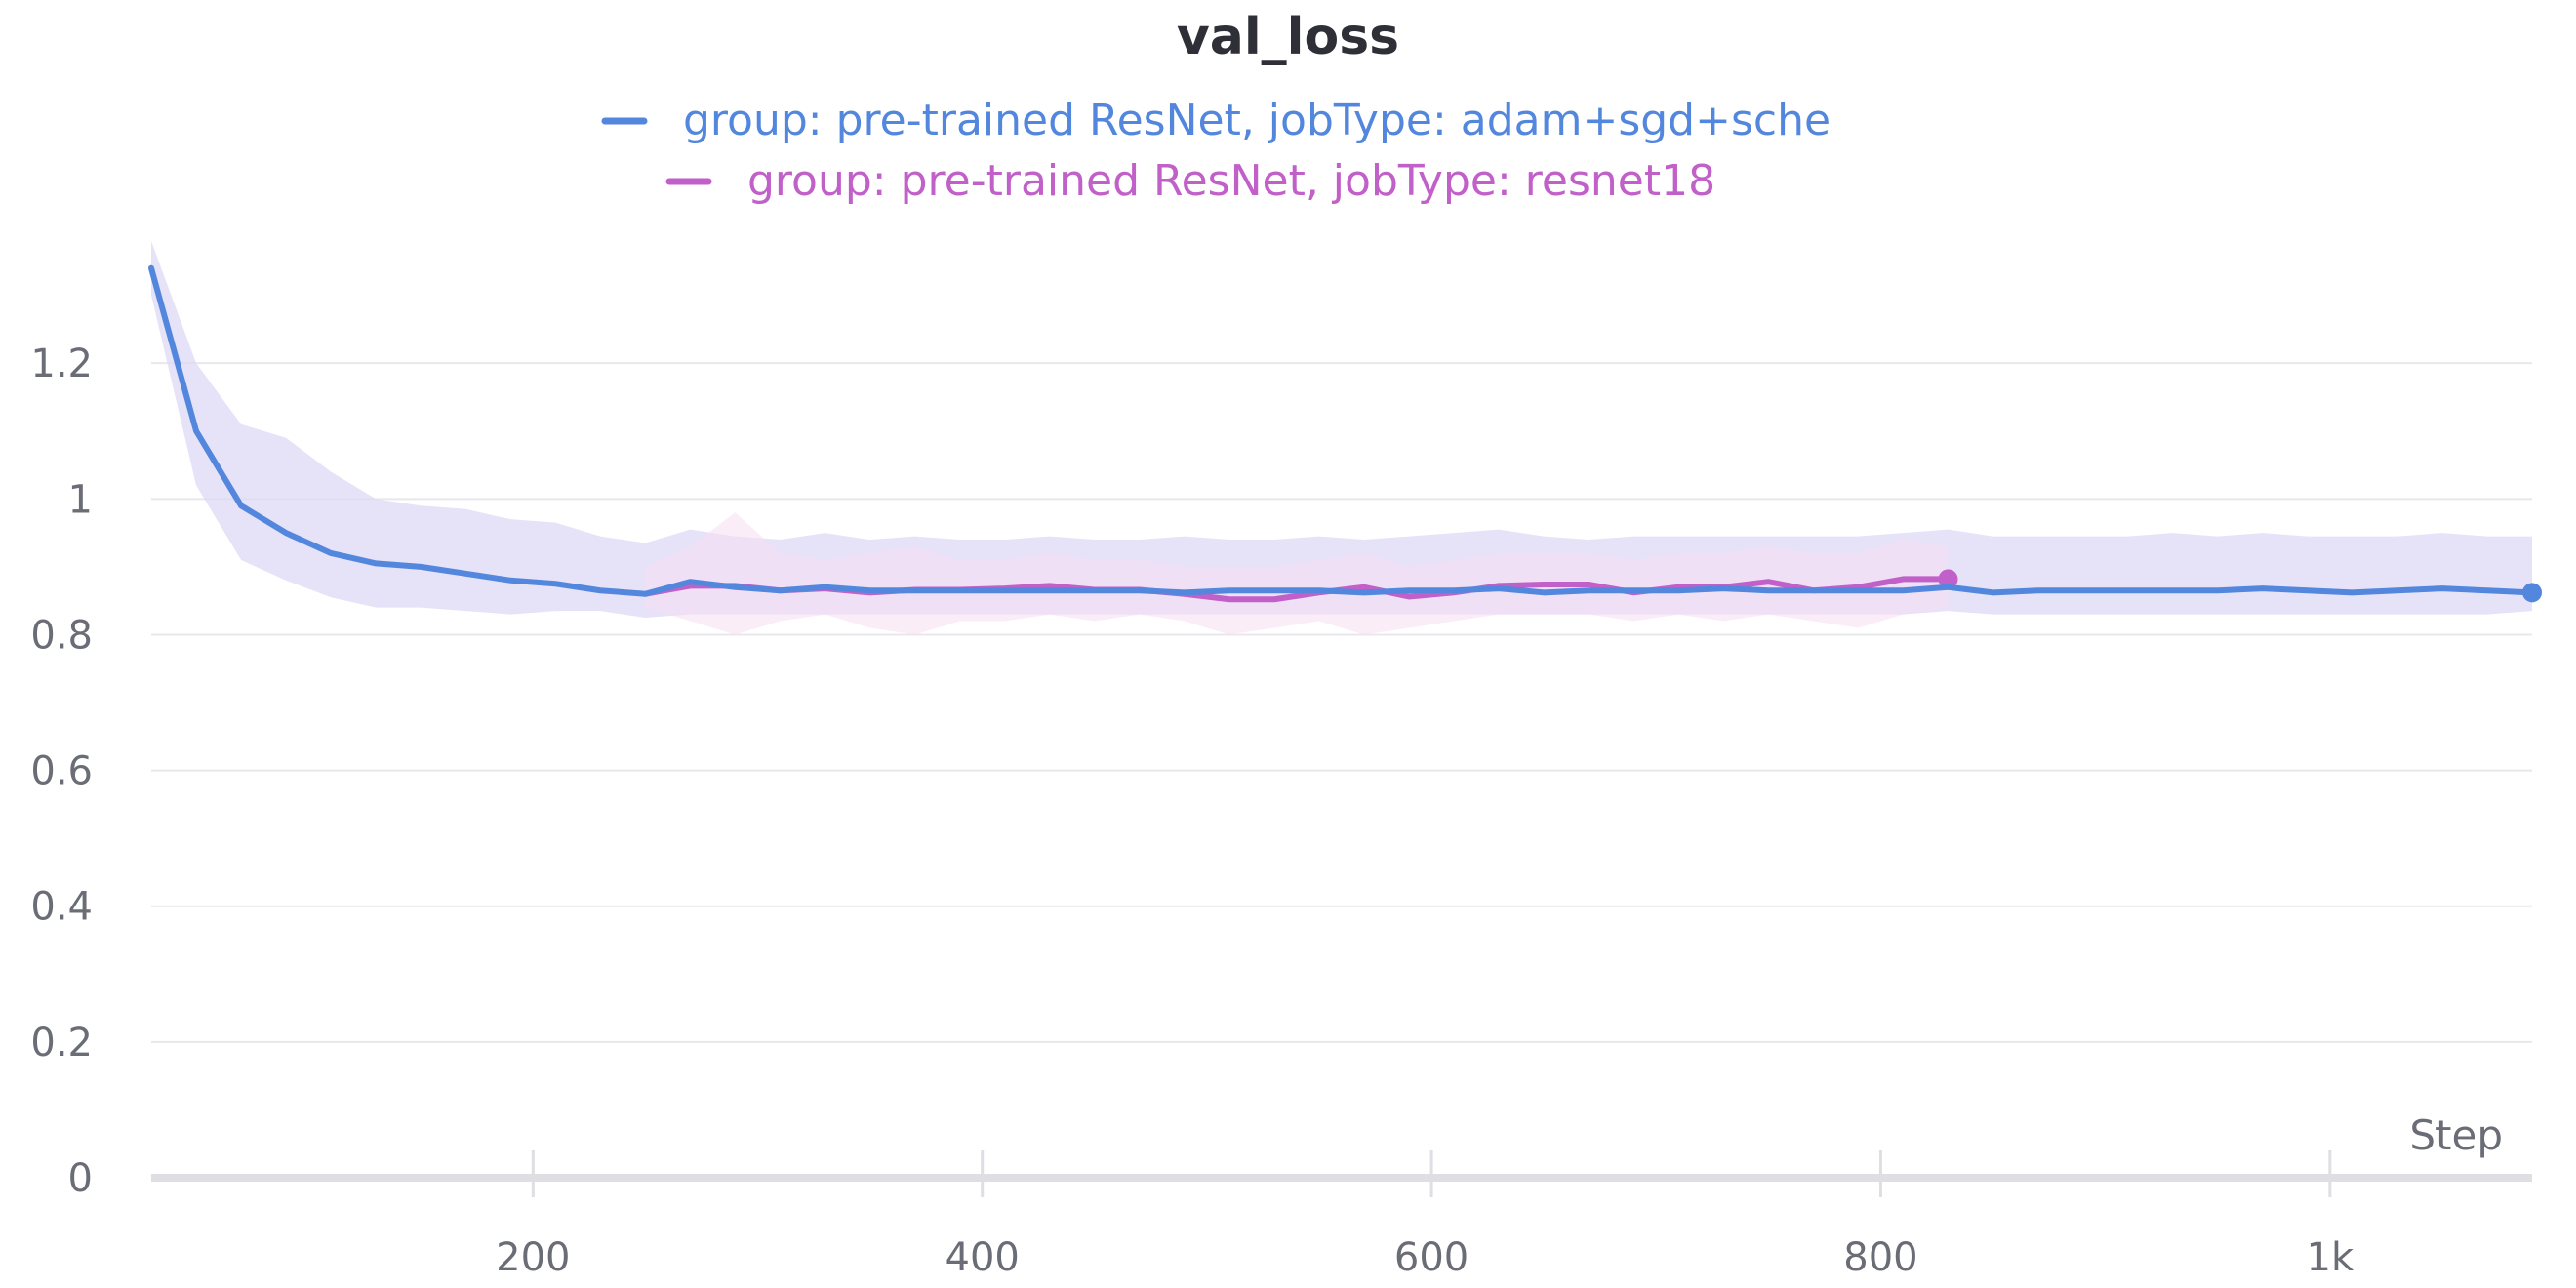  What do you see at coordinates (1297, 573) in the screenshot?
I see `confidence-band` at bounding box center [1297, 573].